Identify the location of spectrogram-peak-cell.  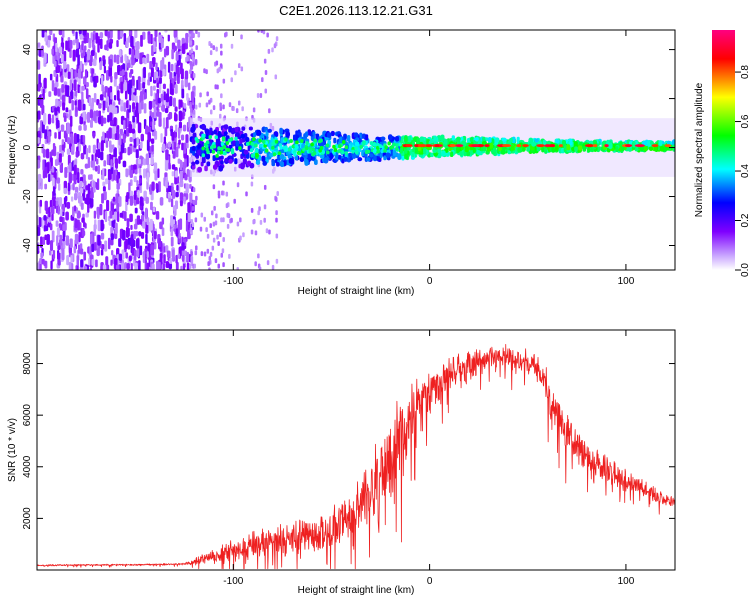
(606, 146).